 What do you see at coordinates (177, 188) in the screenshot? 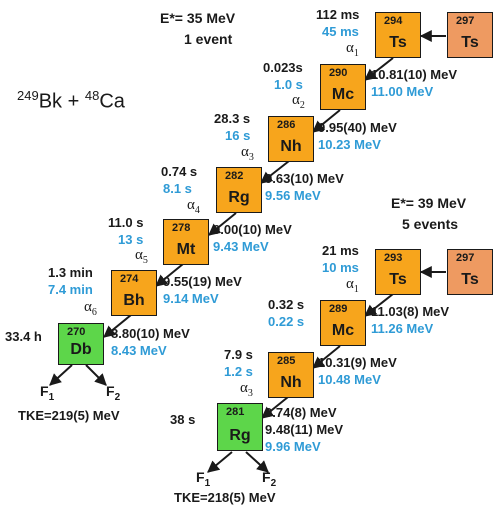
I see `halflife-calc-282rg: 8.1 s` at bounding box center [177, 188].